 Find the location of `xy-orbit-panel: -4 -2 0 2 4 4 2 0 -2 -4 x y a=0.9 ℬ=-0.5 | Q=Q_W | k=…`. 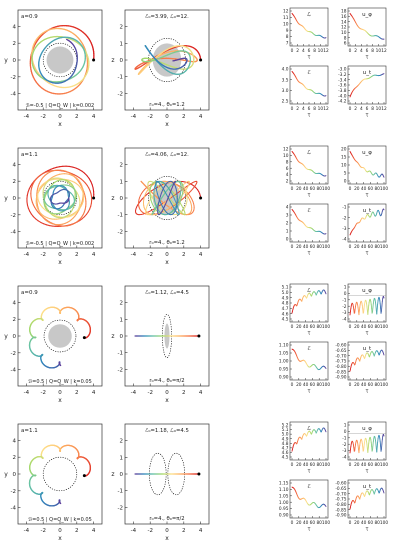

xy-orbit-panel: -4 -2 0 2 4 4 2 0 -2 -4 x y a=0.9 ℬ=-0.5 | Q=Q_W | k=… is located at coordinates (53, 68).